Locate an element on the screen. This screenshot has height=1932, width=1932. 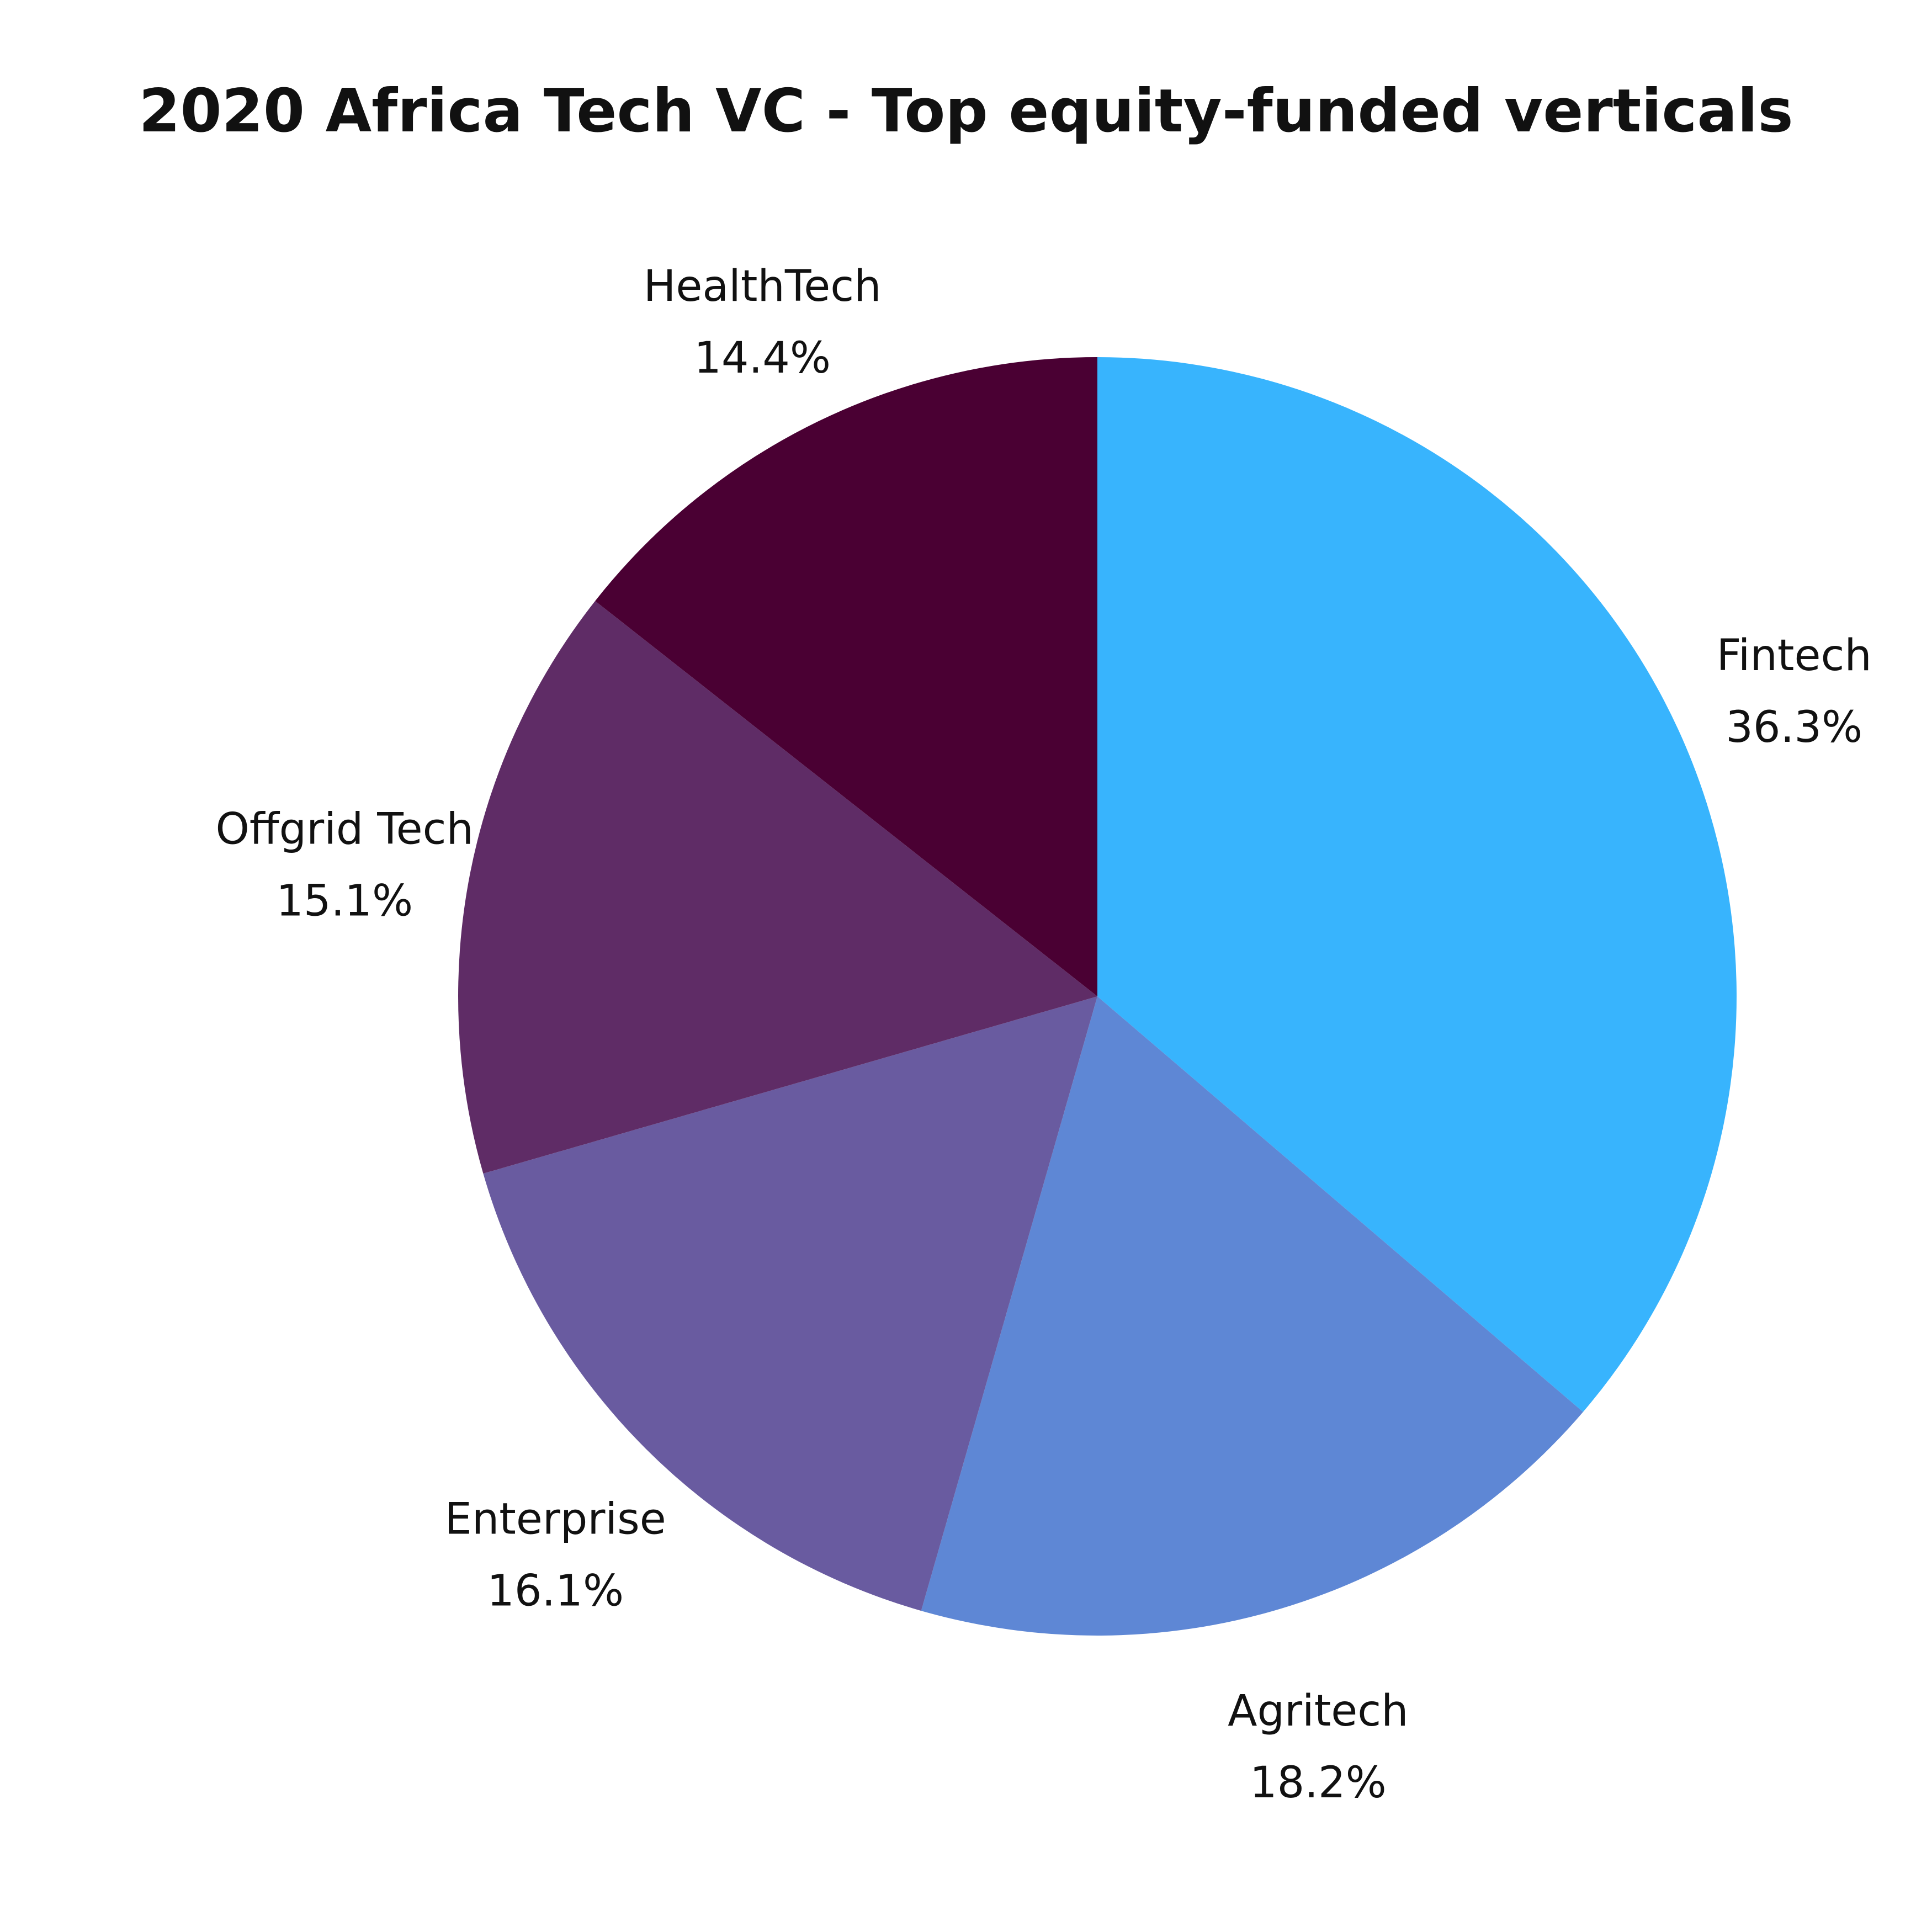
slice-percent-label: 16.1% is located at coordinates (556, 1591).